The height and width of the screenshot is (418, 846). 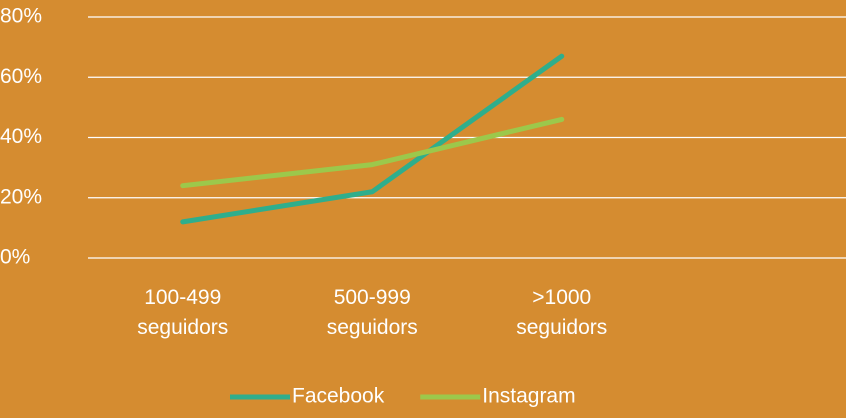 What do you see at coordinates (21, 136) in the screenshot?
I see `y-tick-label: 40%` at bounding box center [21, 136].